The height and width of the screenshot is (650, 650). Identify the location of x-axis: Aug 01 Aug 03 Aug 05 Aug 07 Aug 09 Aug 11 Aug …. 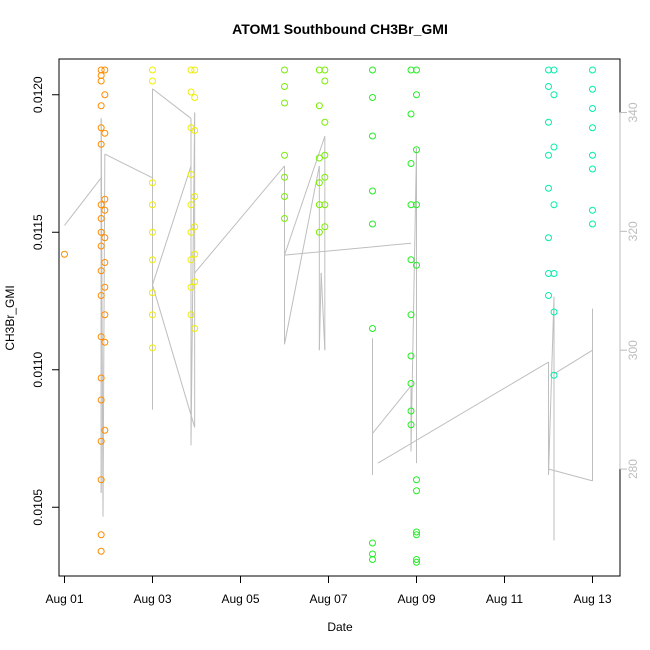
(328, 590).